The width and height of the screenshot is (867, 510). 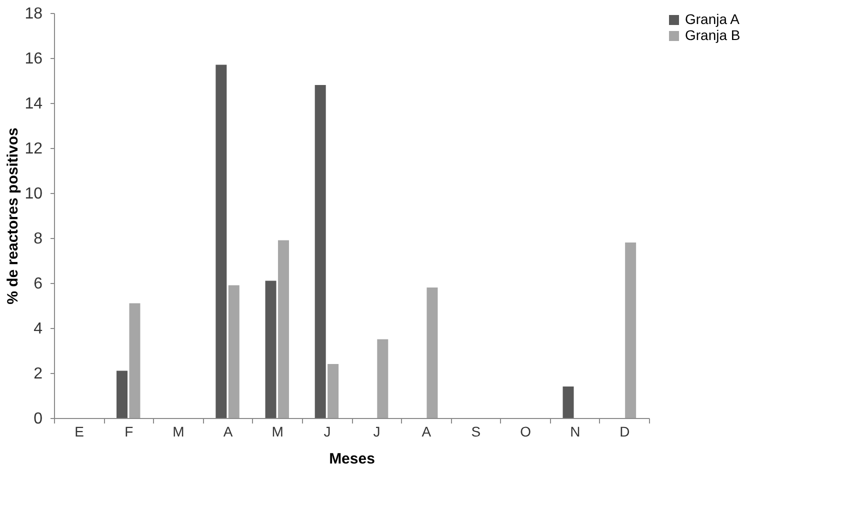 I want to click on x-tick-label: E, so click(x=79, y=432).